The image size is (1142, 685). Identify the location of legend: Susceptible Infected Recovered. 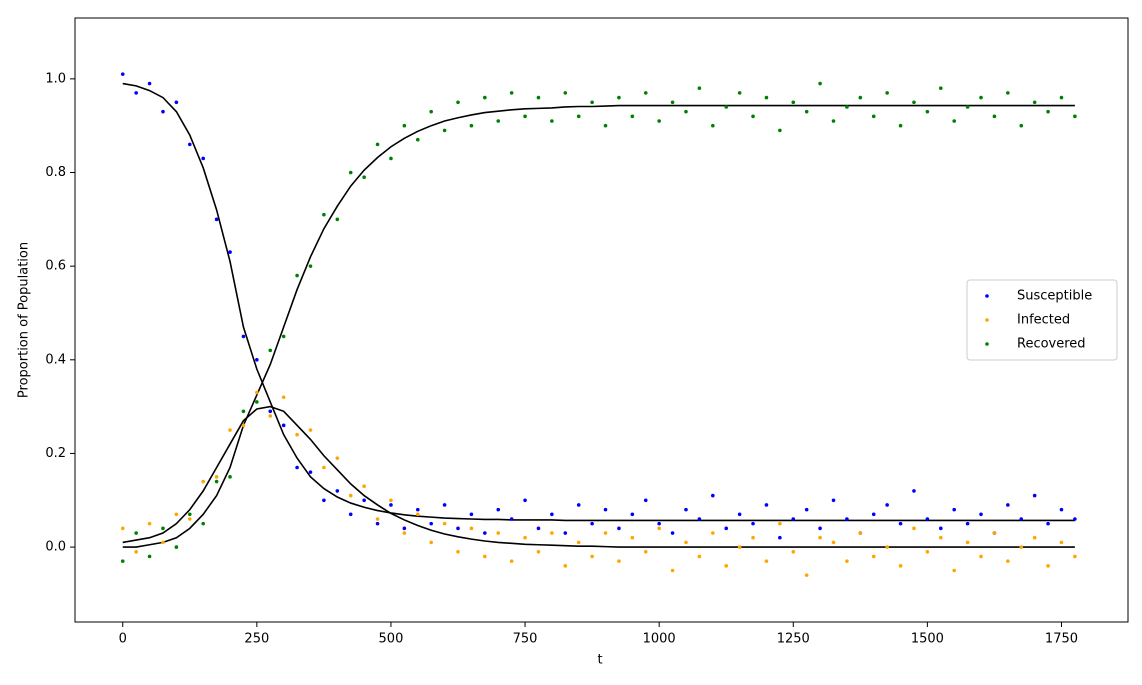
(1042, 320).